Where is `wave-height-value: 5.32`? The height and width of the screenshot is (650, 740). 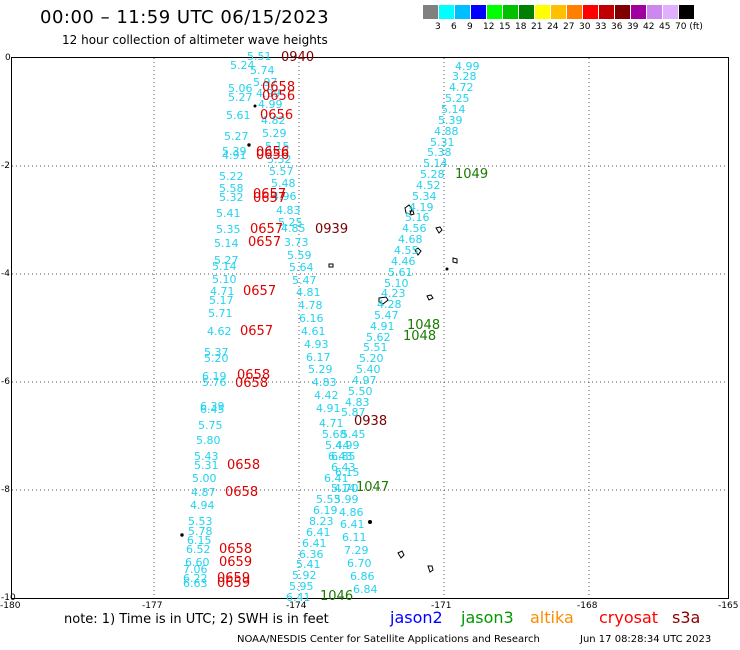
wave-height-value: 5.32 is located at coordinates (279, 159).